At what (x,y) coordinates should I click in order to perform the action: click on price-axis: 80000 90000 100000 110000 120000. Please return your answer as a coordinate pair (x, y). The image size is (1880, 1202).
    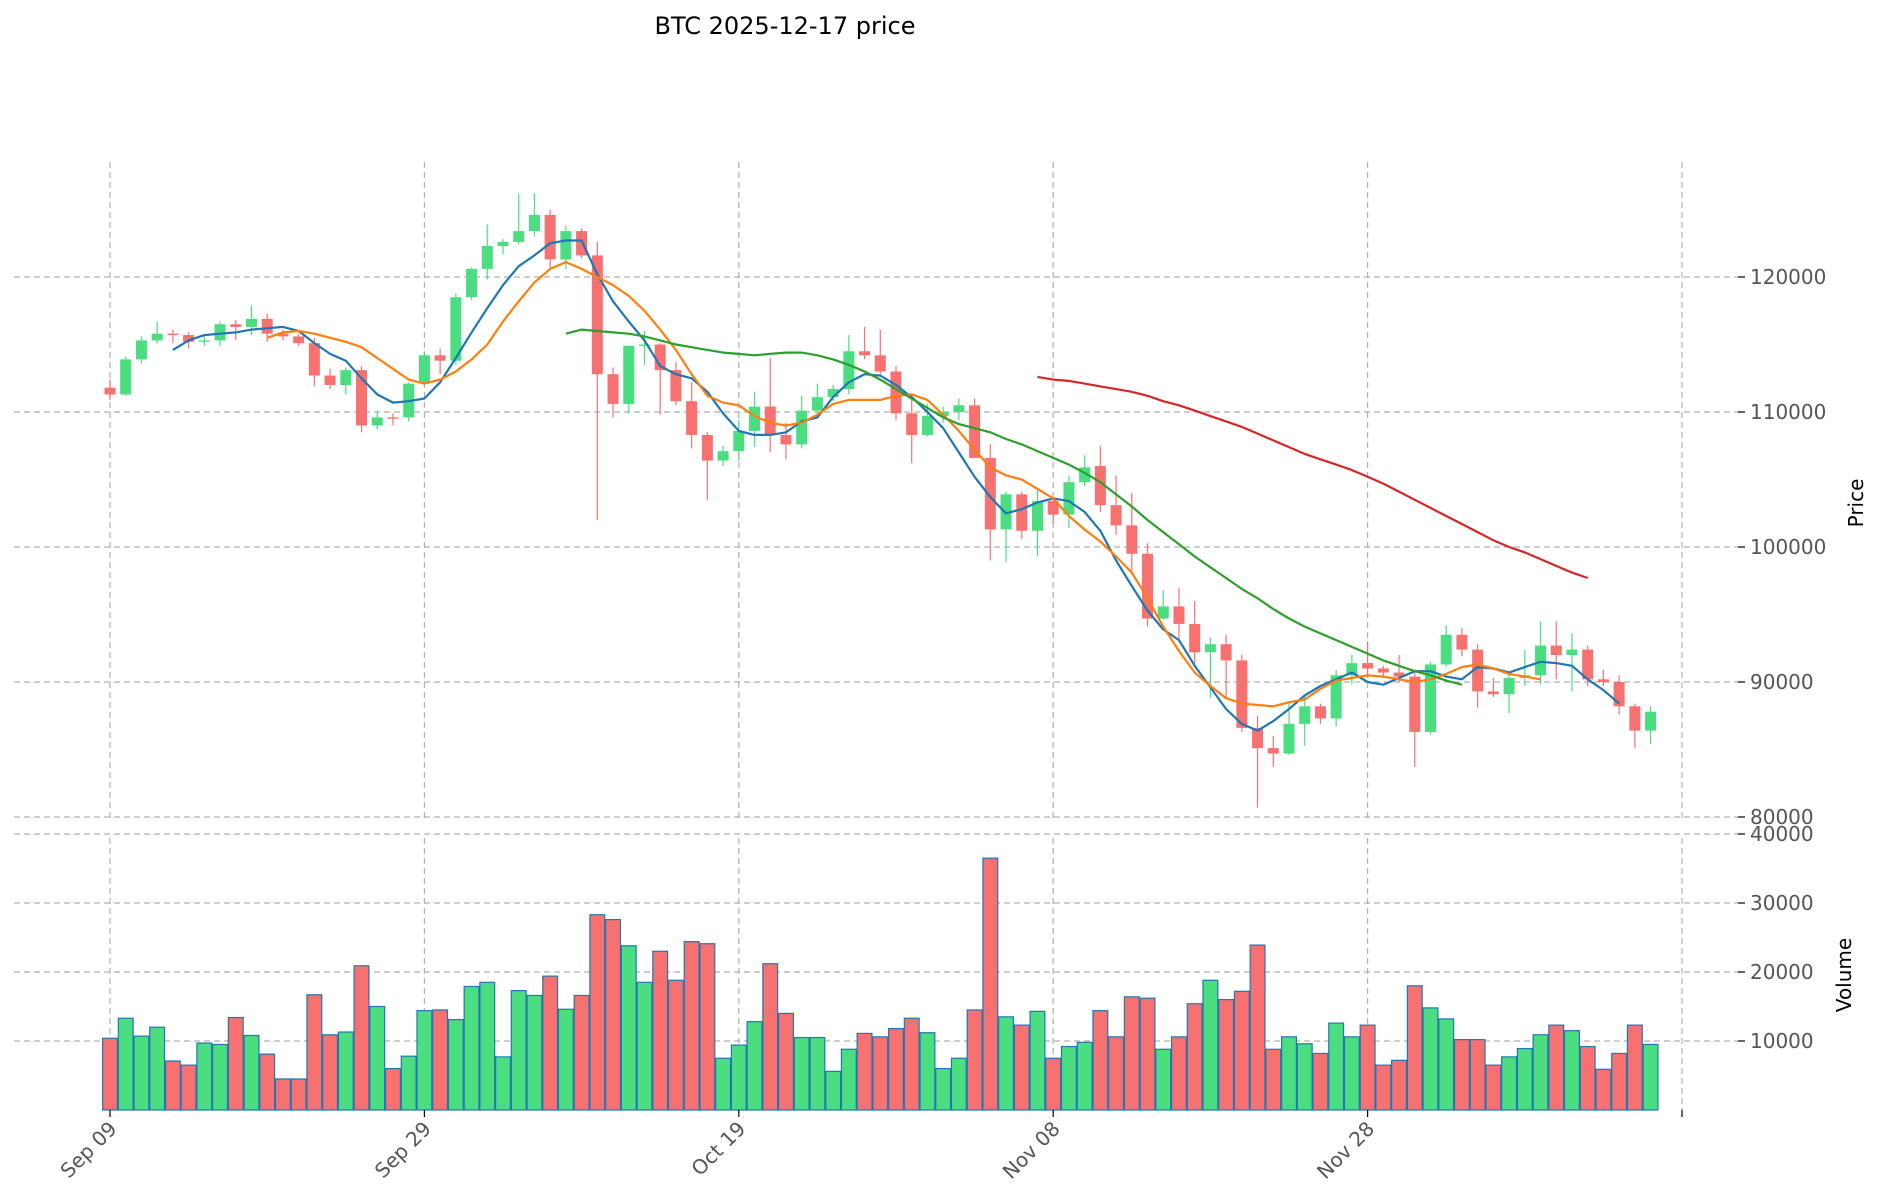
    Looking at the image, I should click on (1782, 547).